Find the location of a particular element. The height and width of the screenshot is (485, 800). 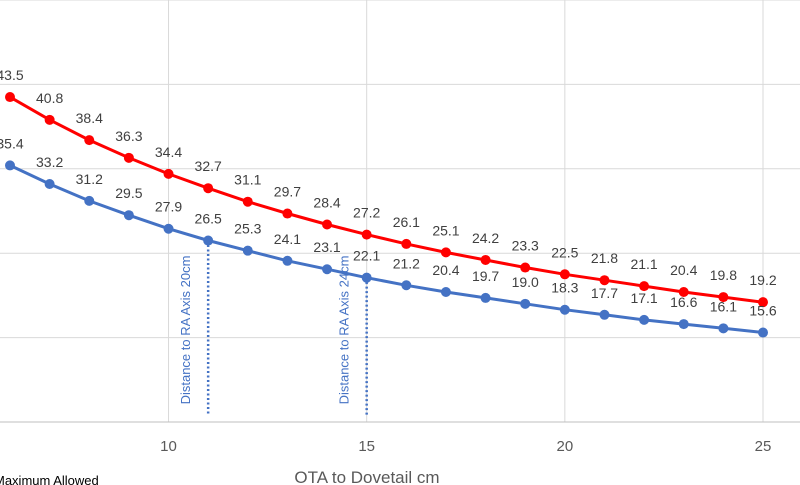

data-label: 29.5 is located at coordinates (128, 193).